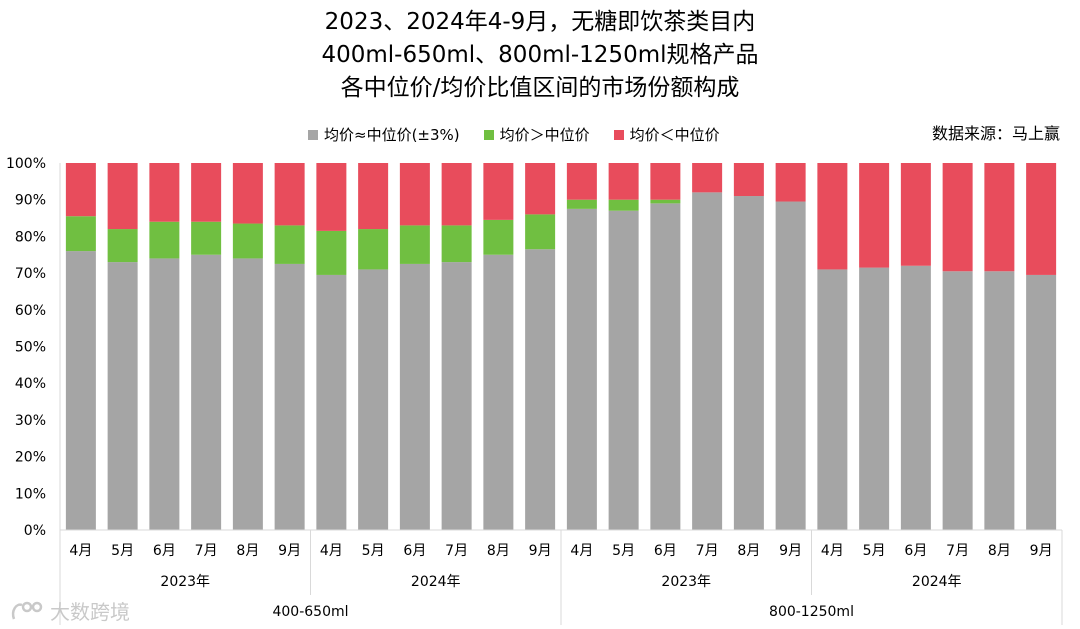 The height and width of the screenshot is (629, 1080). I want to click on legend: 均价≈中位价(±3%) 均价＞中位价 均价＜中位价, so click(514, 134).